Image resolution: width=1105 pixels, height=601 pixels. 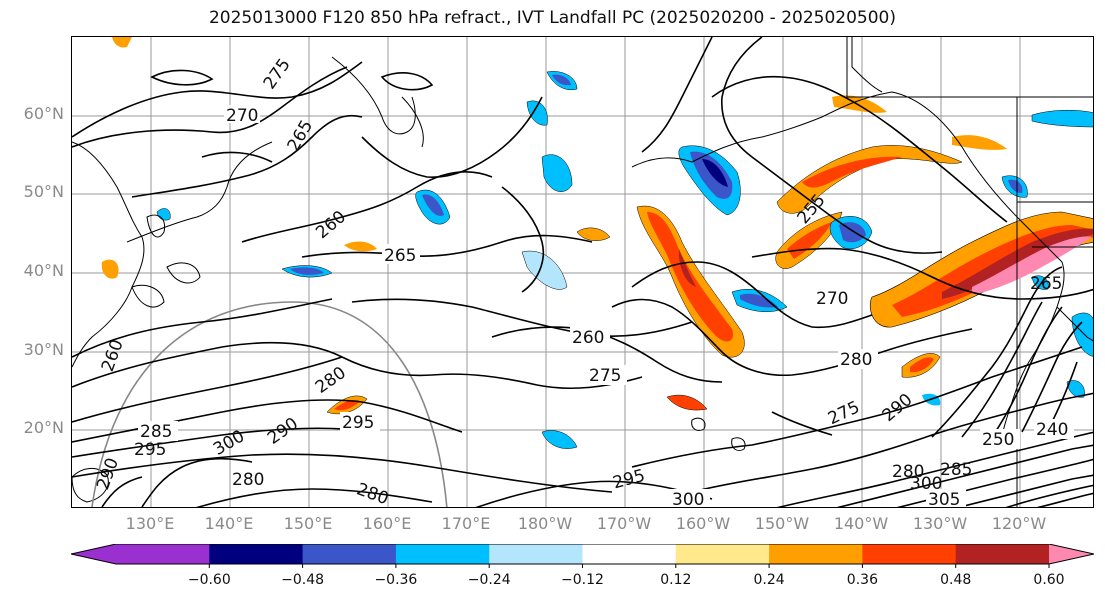 I want to click on colorbar-tick-label: −0.24, so click(x=489, y=580).